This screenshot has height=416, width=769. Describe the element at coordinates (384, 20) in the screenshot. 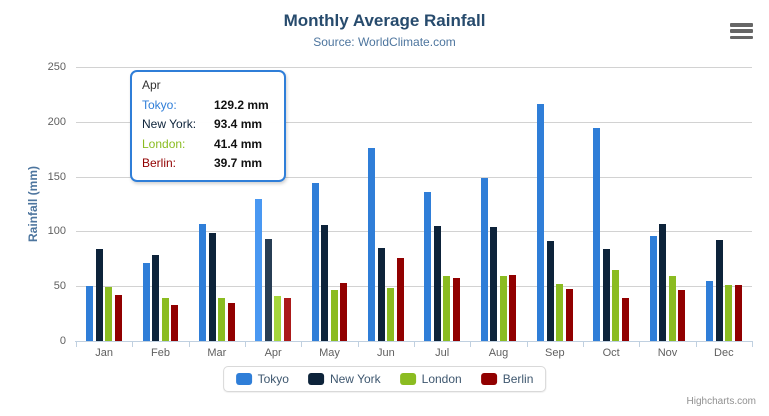

I see `chart-title: Monthly Average Rainfall` at that location.